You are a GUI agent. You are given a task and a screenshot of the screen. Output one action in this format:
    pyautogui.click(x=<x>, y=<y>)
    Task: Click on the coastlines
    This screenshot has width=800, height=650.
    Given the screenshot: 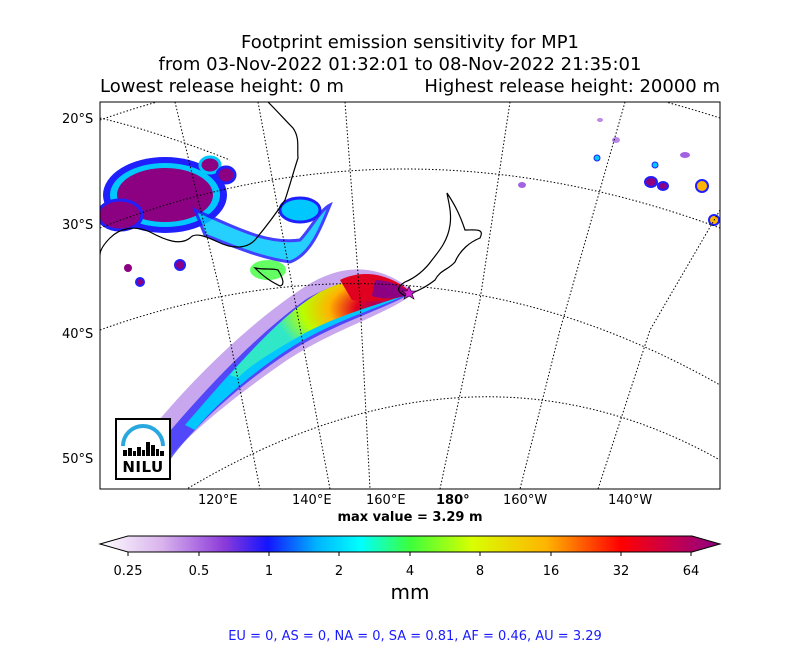 What is the action you would take?
    pyautogui.click(x=291, y=199)
    